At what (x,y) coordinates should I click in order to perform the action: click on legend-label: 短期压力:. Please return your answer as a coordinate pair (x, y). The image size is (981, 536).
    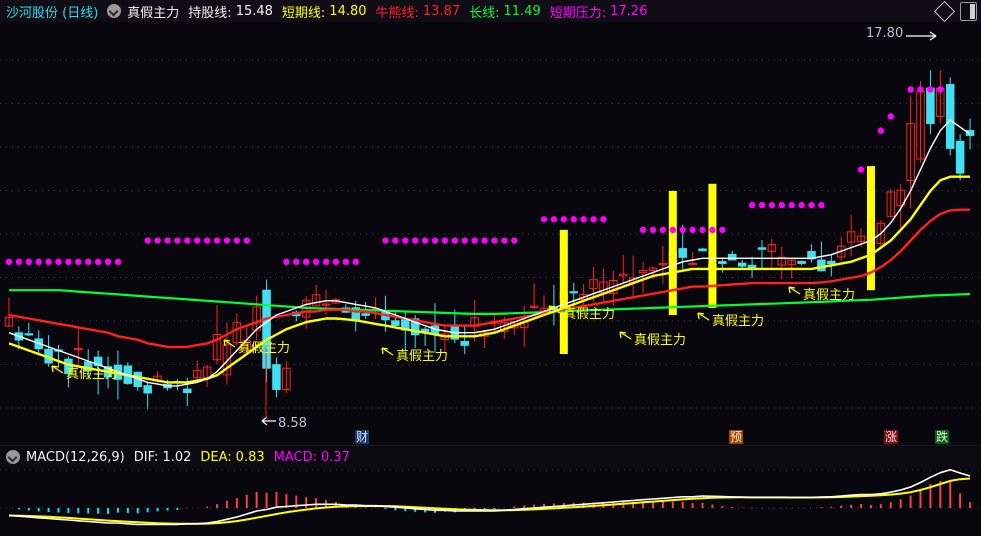
    Looking at the image, I should click on (578, 13).